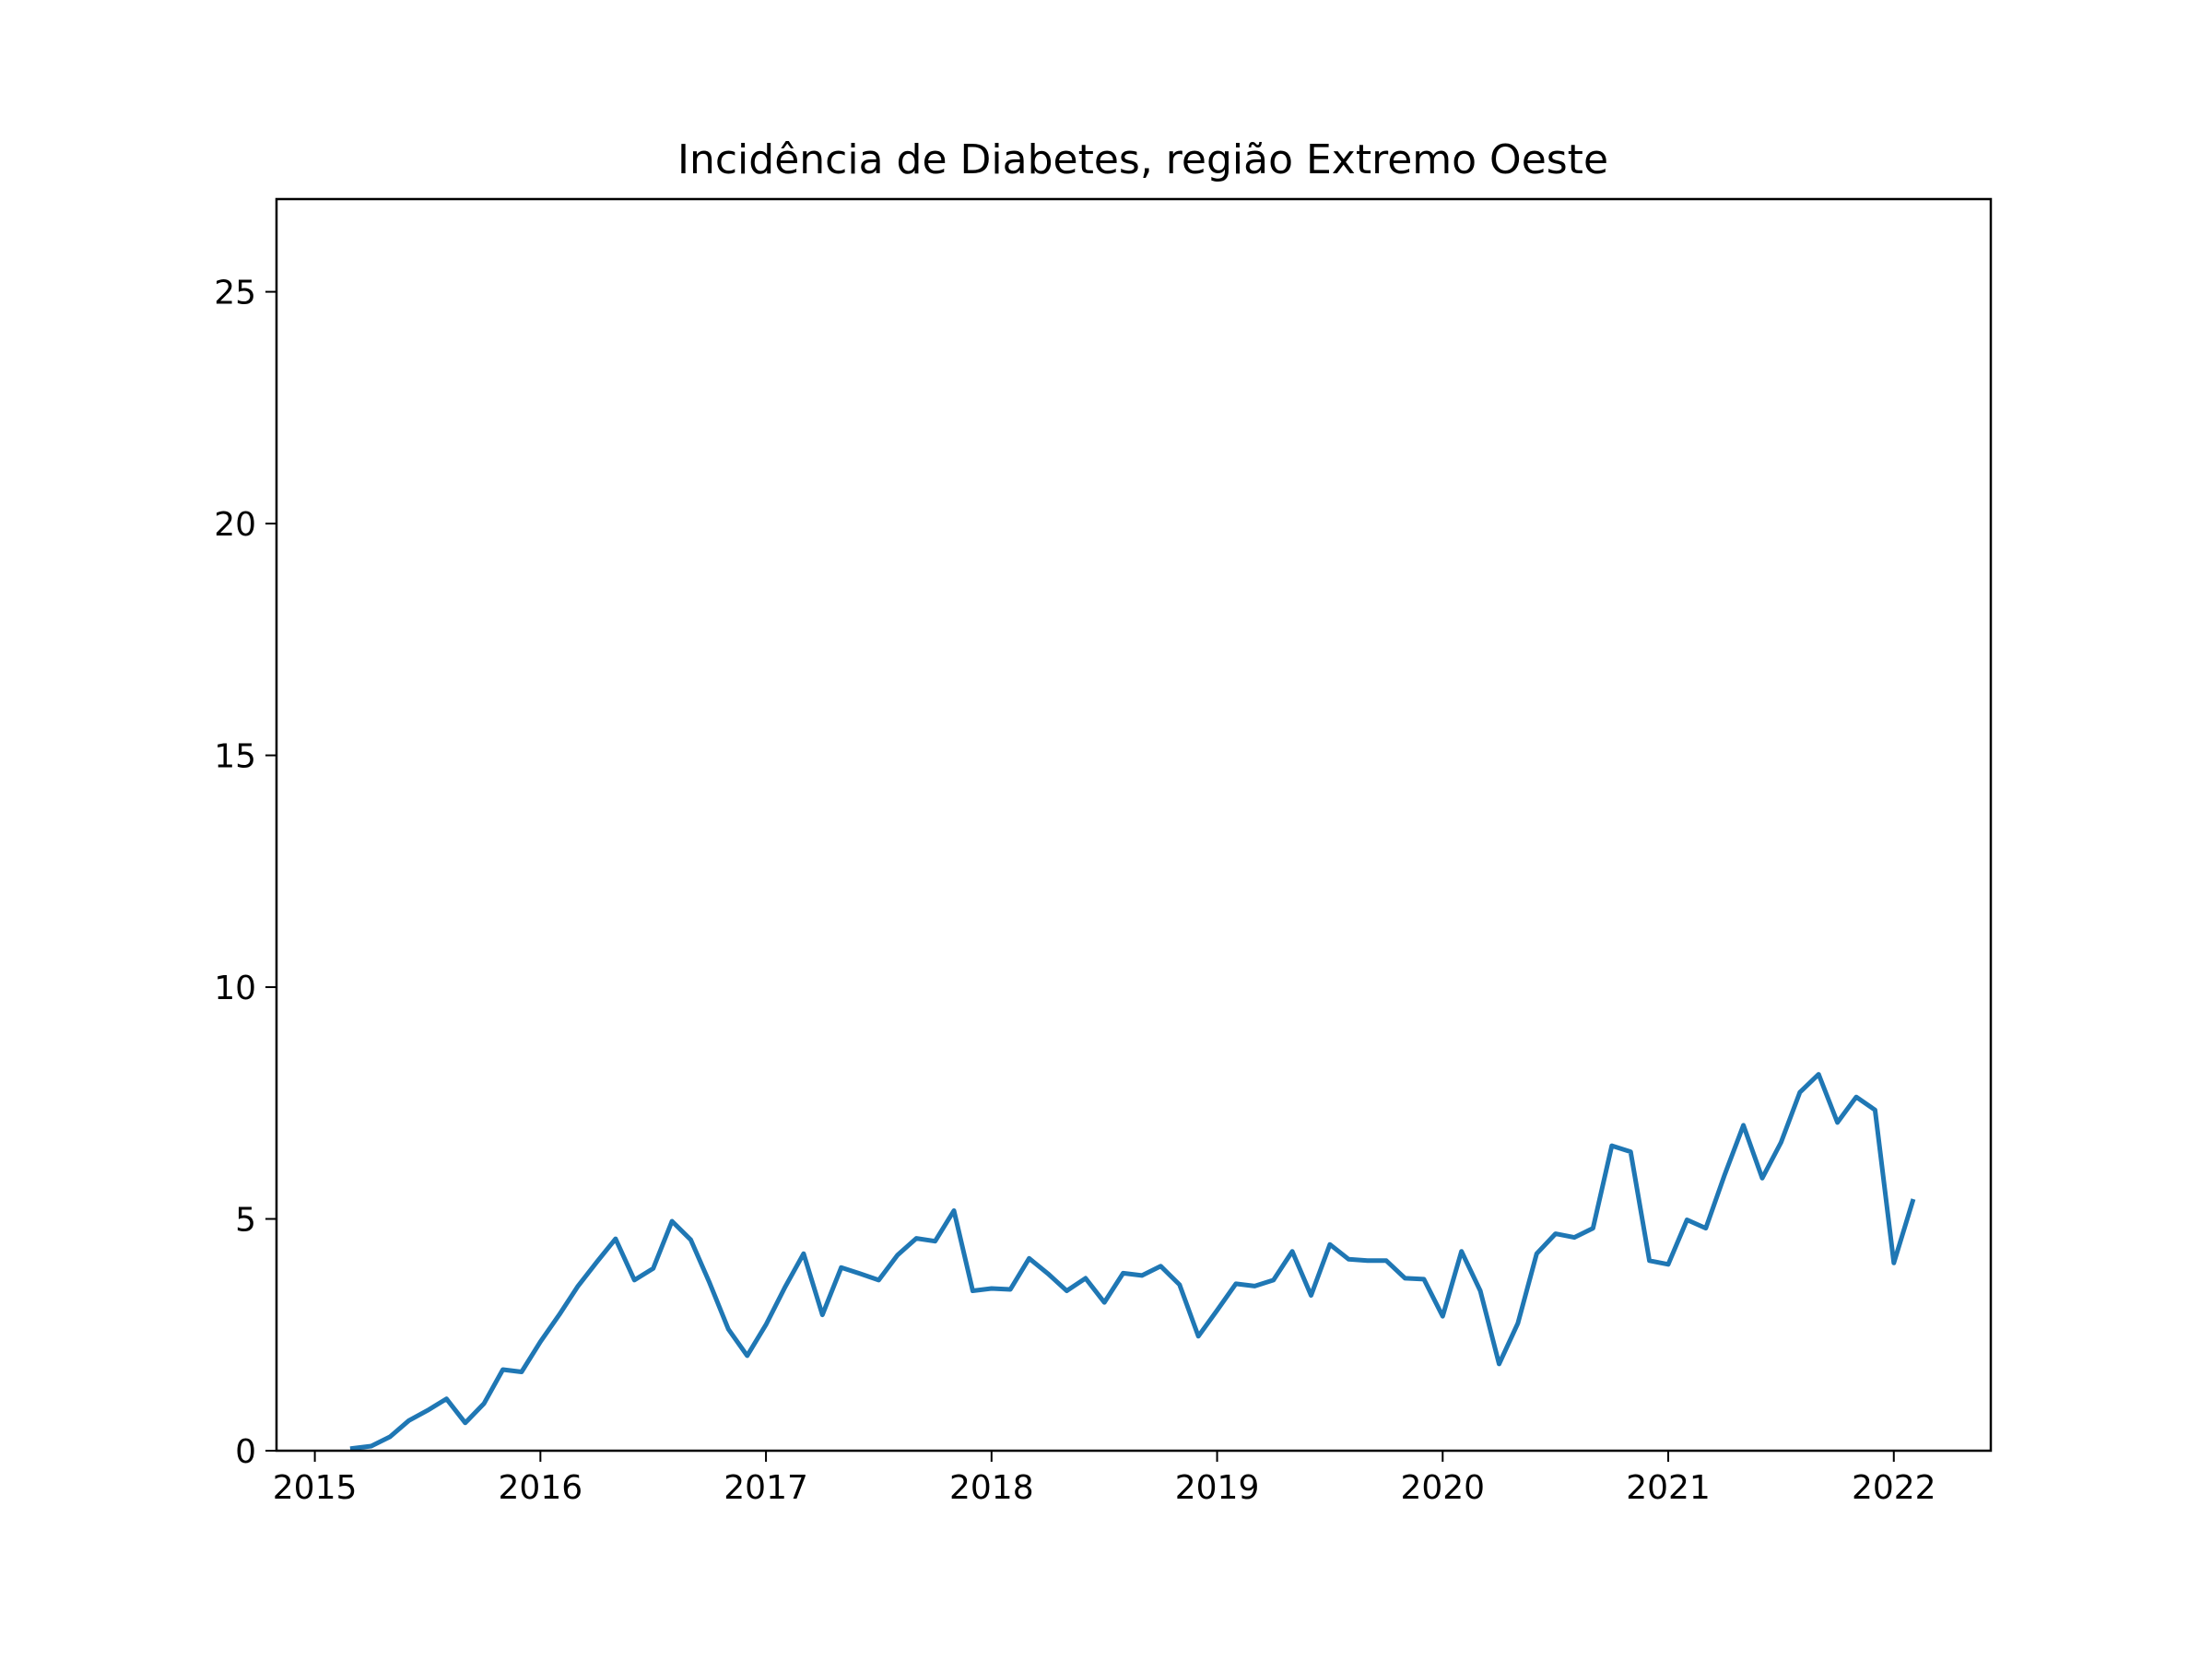  Describe the element at coordinates (766, 1488) in the screenshot. I see `x-tick-label: 2017` at that location.